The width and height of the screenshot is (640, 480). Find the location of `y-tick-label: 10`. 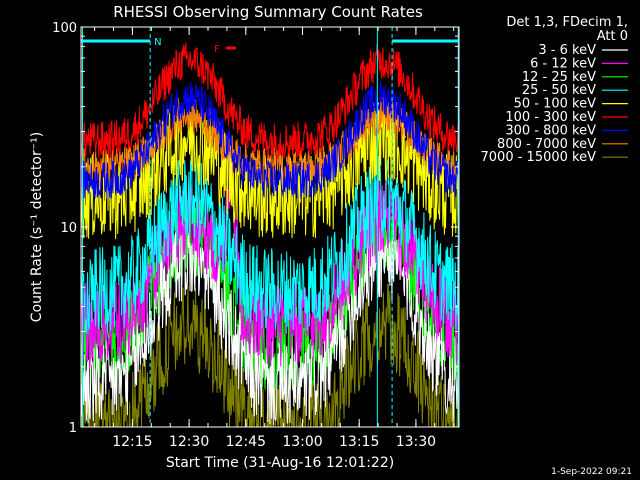

y-tick-label: 10 is located at coordinates (68, 228).